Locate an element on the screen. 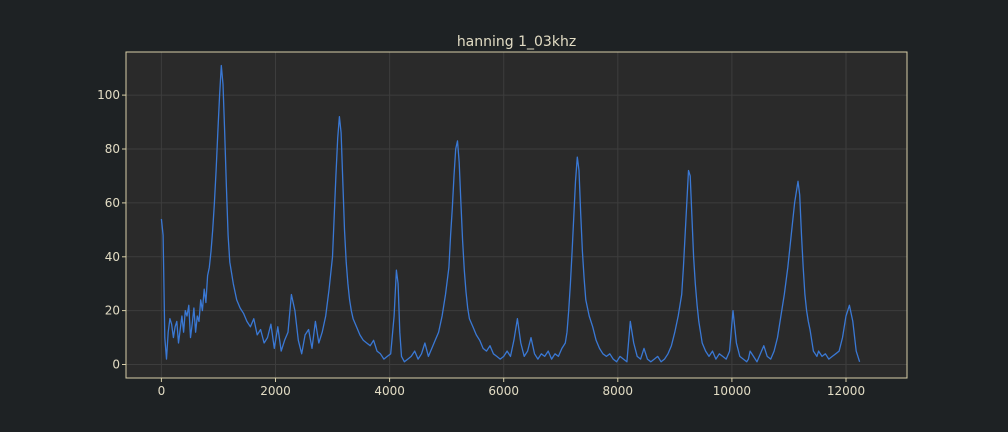 The width and height of the screenshot is (1008, 432). y-tick-label: 20 is located at coordinates (112, 311).